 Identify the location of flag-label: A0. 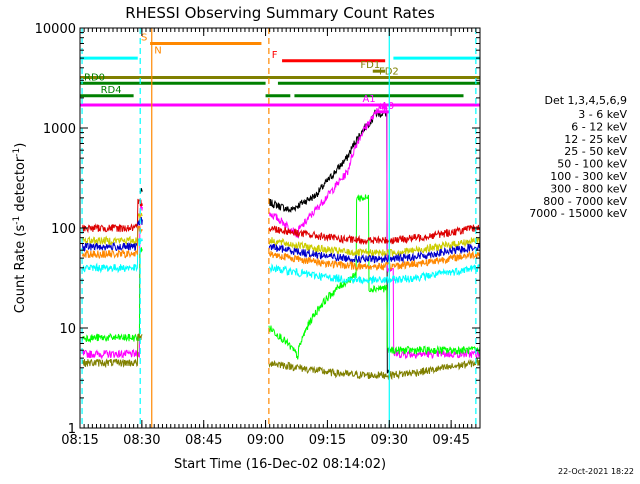
(387, 106).